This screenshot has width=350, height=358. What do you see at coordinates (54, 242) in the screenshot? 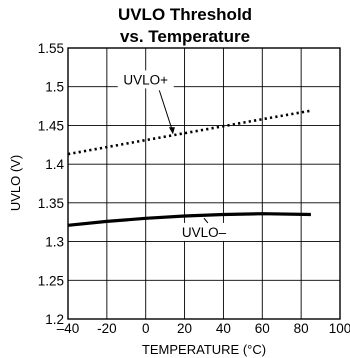
I see `y-tick-label: 1.3` at bounding box center [54, 242].